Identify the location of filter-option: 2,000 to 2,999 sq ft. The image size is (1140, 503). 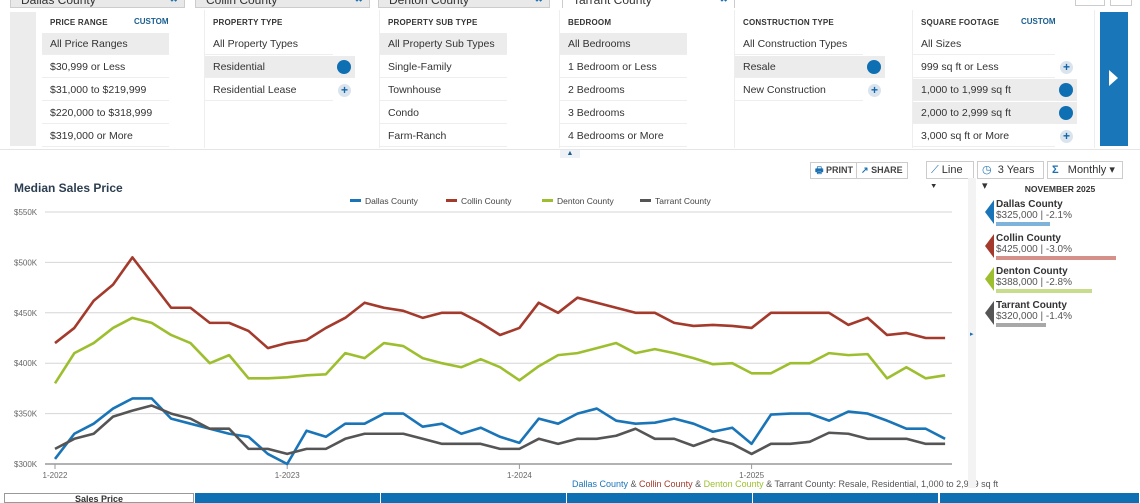
(984, 113).